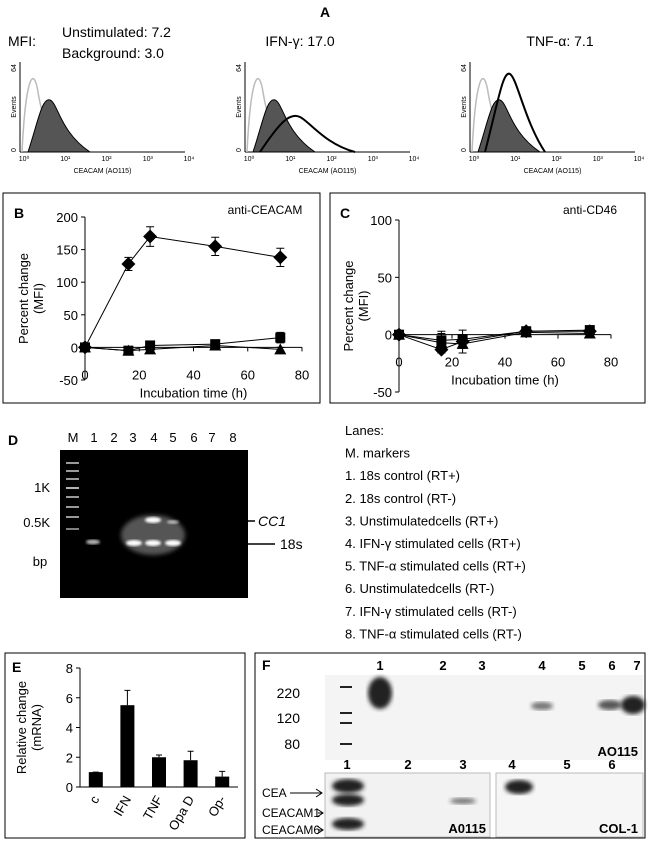  What do you see at coordinates (19, 213) in the screenshot?
I see `panel-label: B` at bounding box center [19, 213].